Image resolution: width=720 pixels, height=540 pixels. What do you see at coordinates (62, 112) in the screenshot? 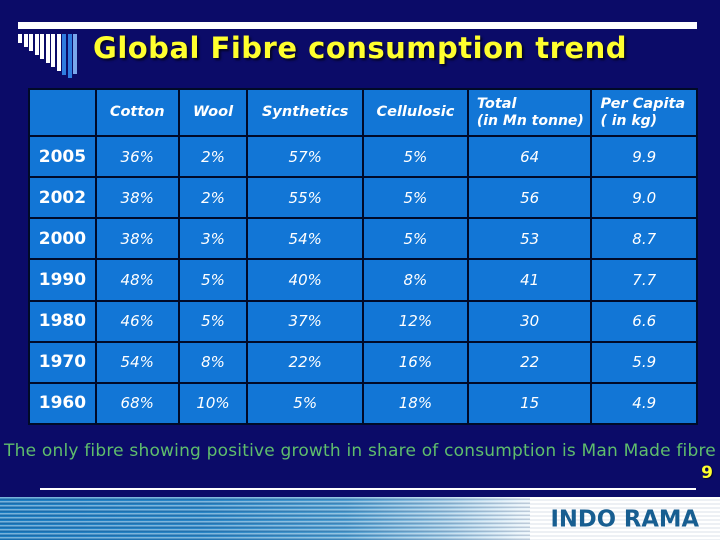
I see `column-header` at bounding box center [62, 112].